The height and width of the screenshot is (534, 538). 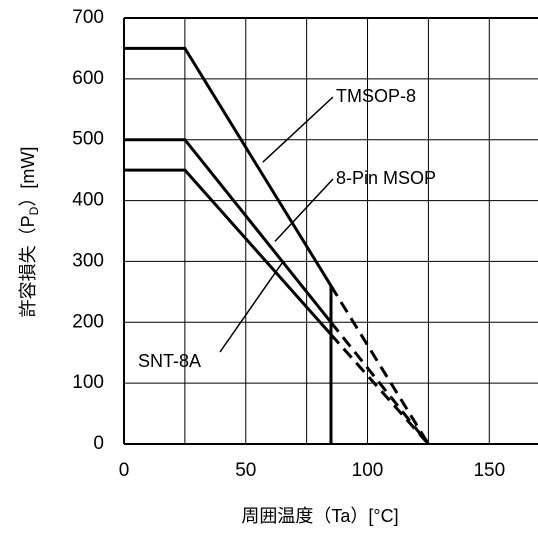 I want to click on x-axis-title: 周囲温度（Ta）[°C], so click(x=319, y=516).